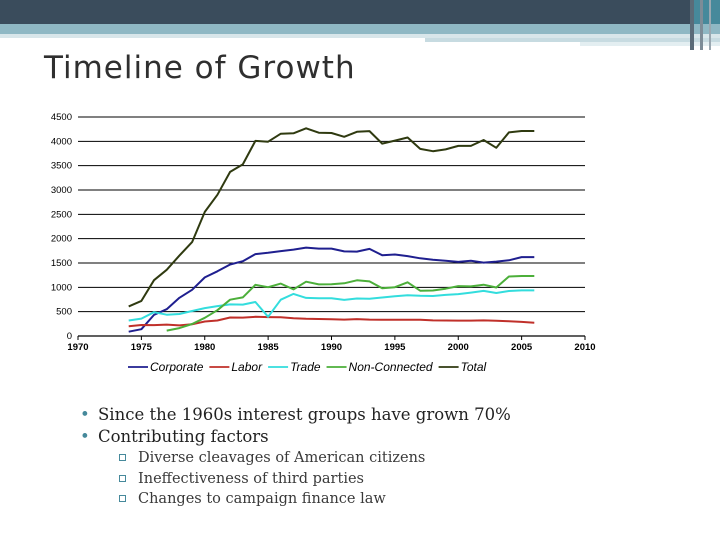  Describe the element at coordinates (391, 367) in the screenshot. I see `legend-label: Non-Connected` at that location.